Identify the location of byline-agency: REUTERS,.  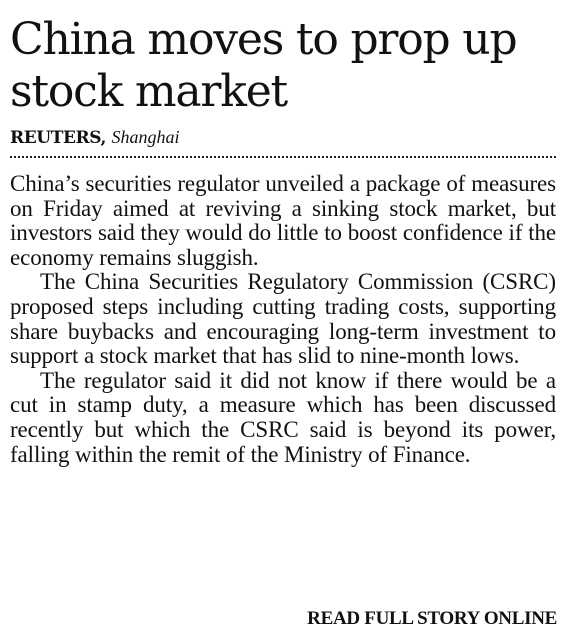
(58, 138).